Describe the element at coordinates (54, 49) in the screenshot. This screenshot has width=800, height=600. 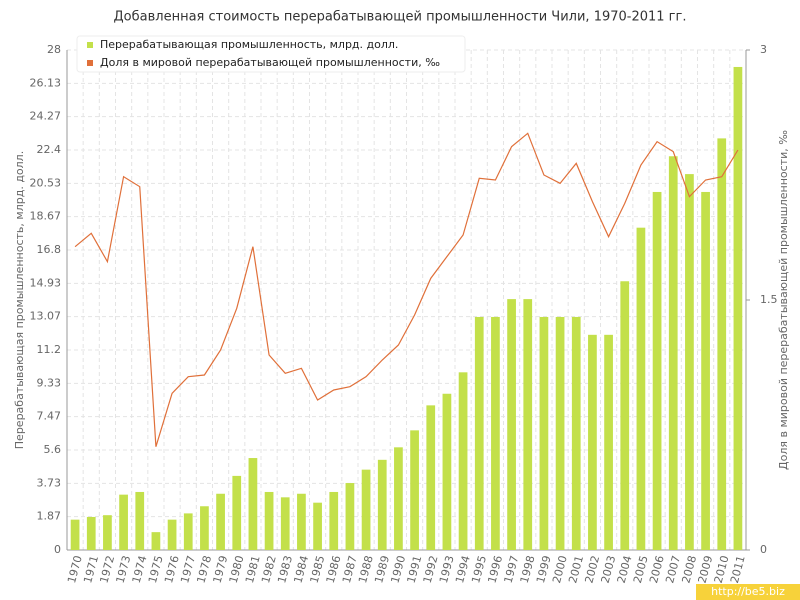
I see `y-tick-label: 28` at that location.